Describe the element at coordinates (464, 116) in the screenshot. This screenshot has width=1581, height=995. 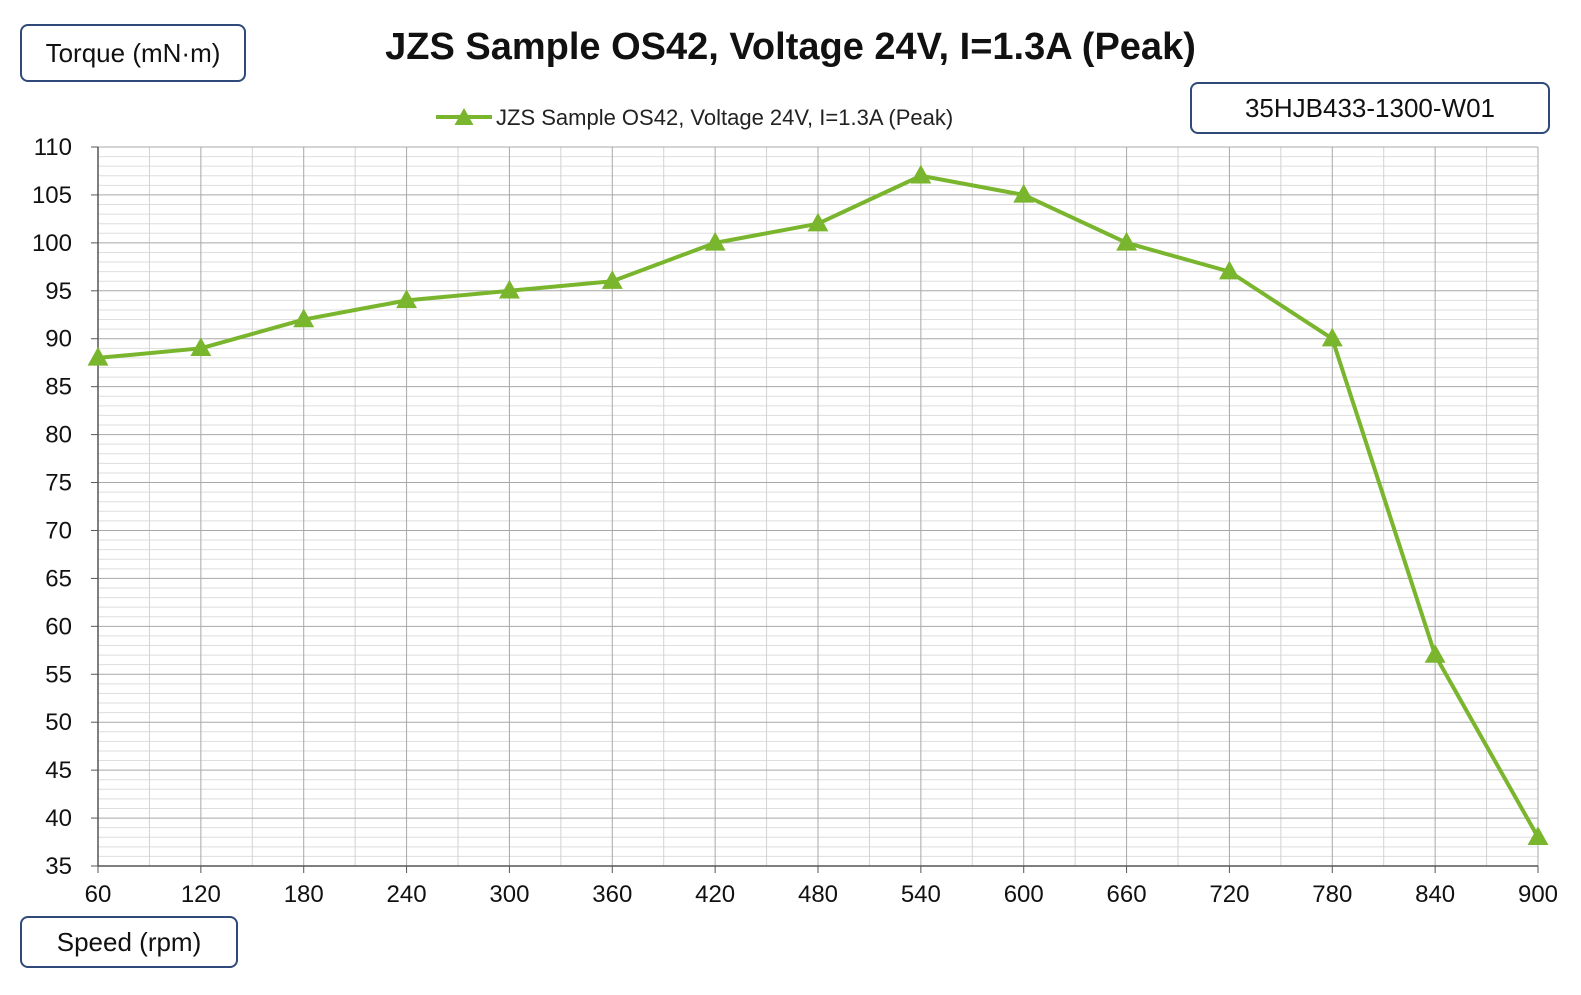
I see `legend-marker` at that location.